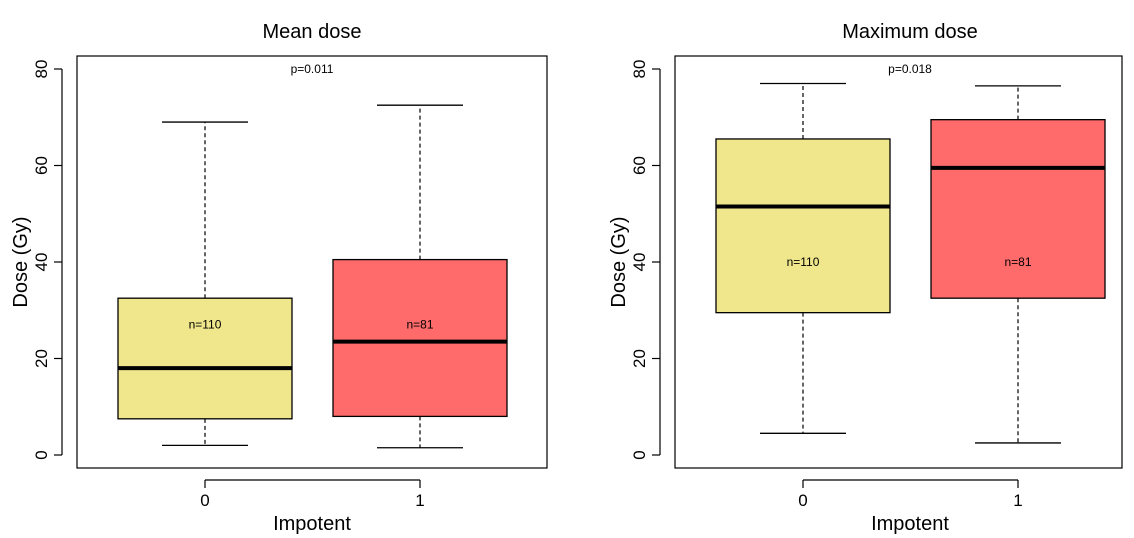  What do you see at coordinates (910, 69) in the screenshot?
I see `p-value-annotation: p=0.018` at bounding box center [910, 69].